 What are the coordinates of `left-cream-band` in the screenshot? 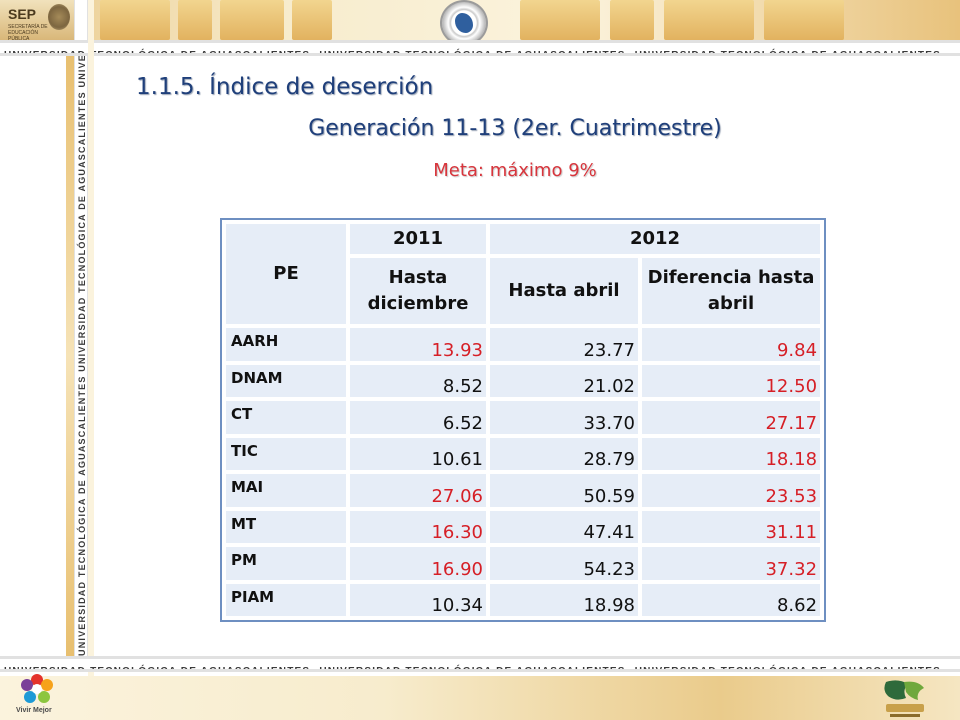 It's located at (91, 360).